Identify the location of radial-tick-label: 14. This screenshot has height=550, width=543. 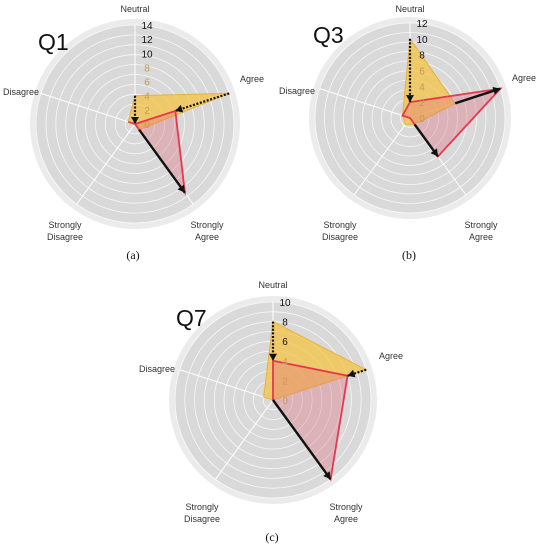
(147, 26).